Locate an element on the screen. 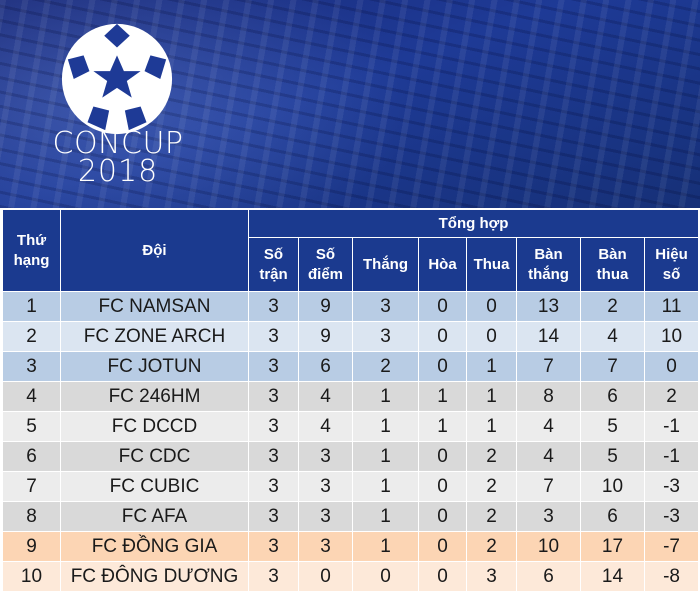 The height and width of the screenshot is (605, 700). rank-cell: 6 is located at coordinates (31, 456).